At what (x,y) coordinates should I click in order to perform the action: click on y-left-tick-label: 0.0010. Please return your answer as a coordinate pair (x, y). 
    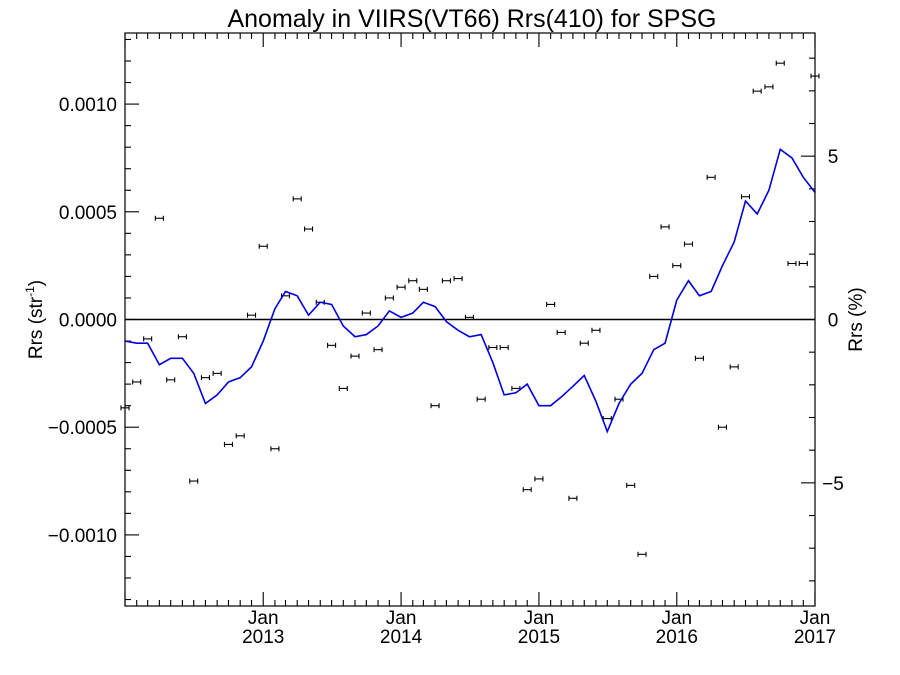
    Looking at the image, I should click on (88, 105).